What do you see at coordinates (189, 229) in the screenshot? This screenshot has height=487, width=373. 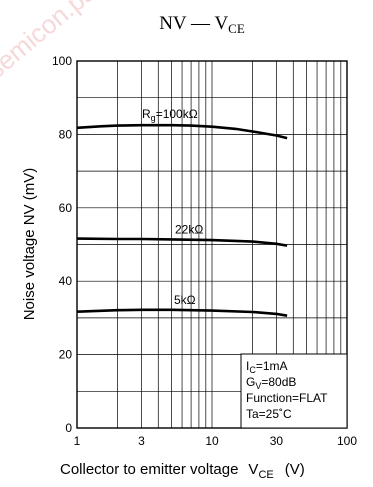 I see `series-label: 22kΩ` at bounding box center [189, 229].